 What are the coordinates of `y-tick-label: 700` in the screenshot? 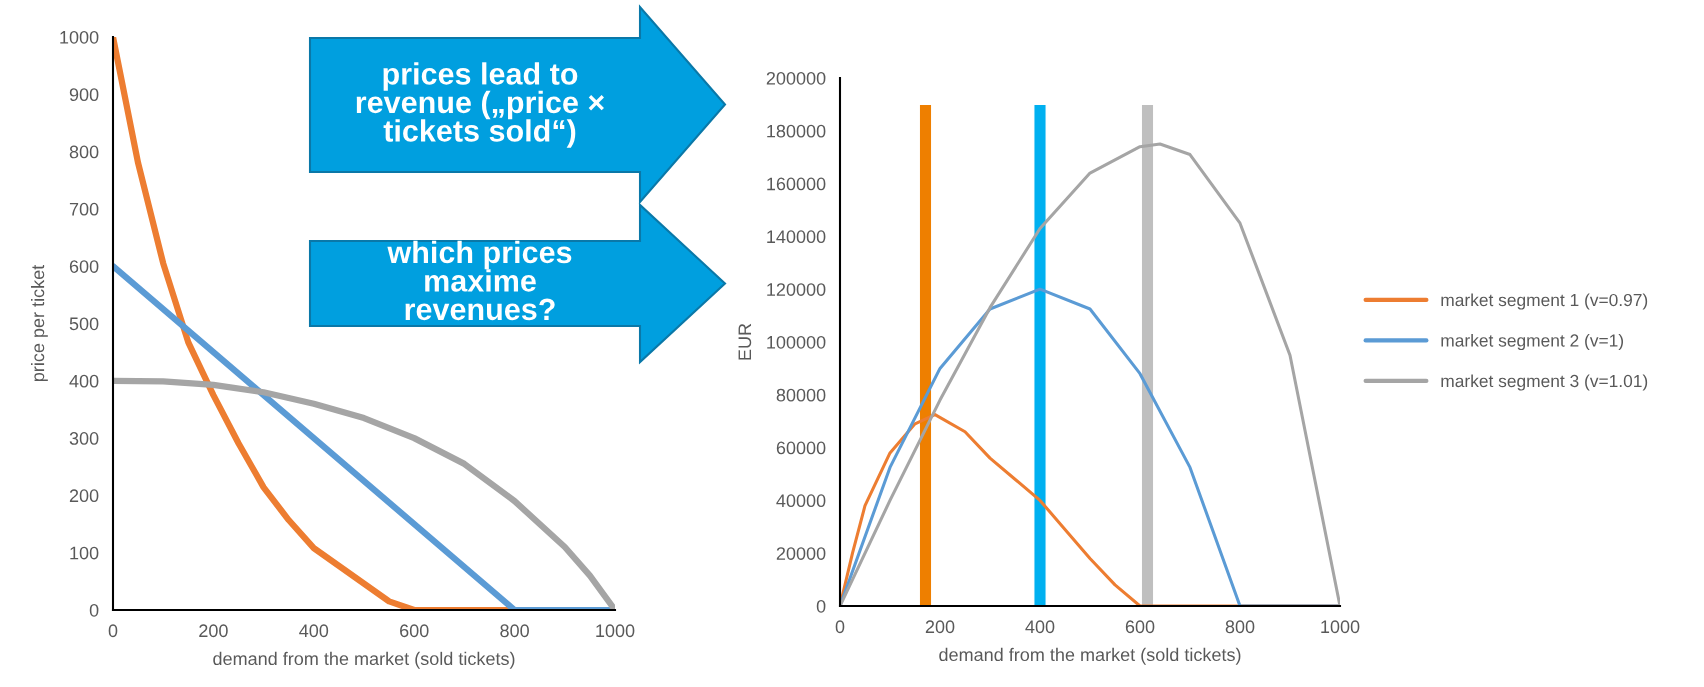 It's located at (84, 209).